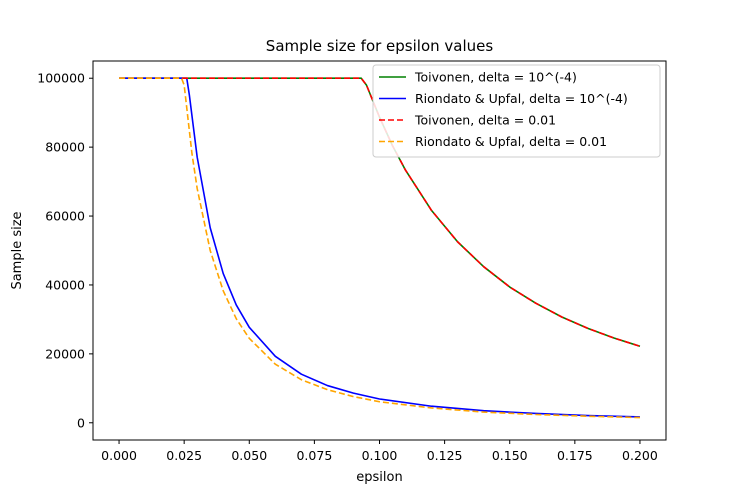 The height and width of the screenshot is (495, 740). I want to click on x-tick-label: 0.000, so click(119, 455).